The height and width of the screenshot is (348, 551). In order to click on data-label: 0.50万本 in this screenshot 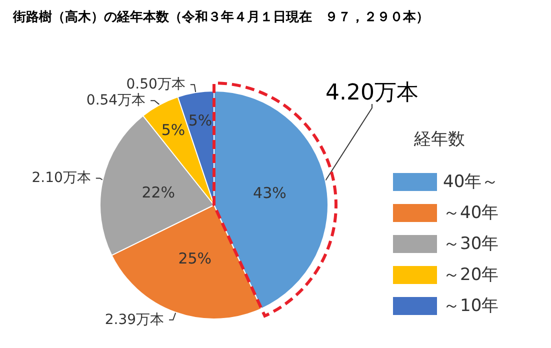, I will do `click(156, 84)`.